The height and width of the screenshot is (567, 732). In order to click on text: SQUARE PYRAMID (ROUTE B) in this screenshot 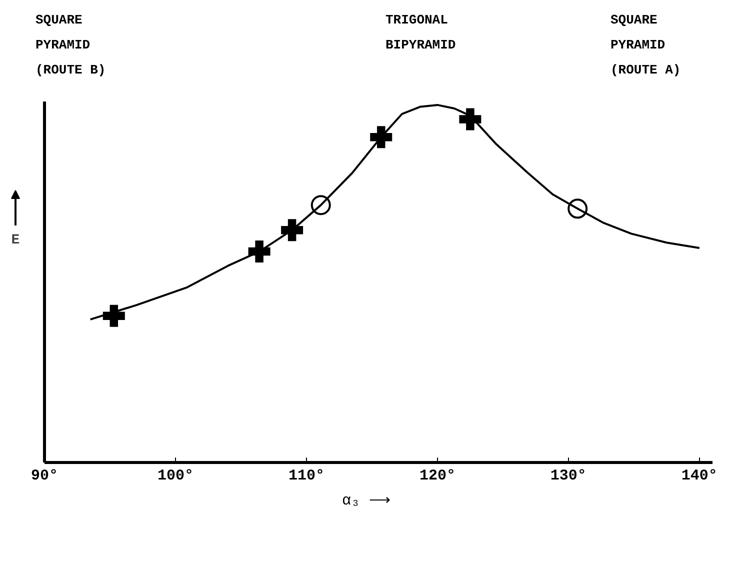, I will do `click(71, 45)`.